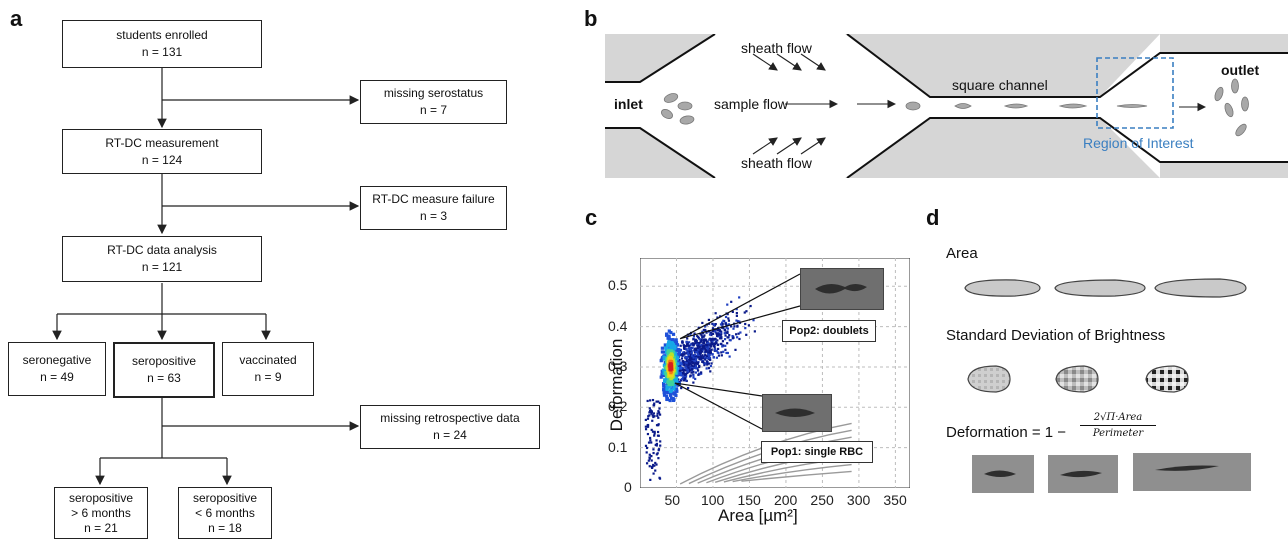  What do you see at coordinates (822, 500) in the screenshot?
I see `x-tick-label: 250` at bounding box center [822, 500].